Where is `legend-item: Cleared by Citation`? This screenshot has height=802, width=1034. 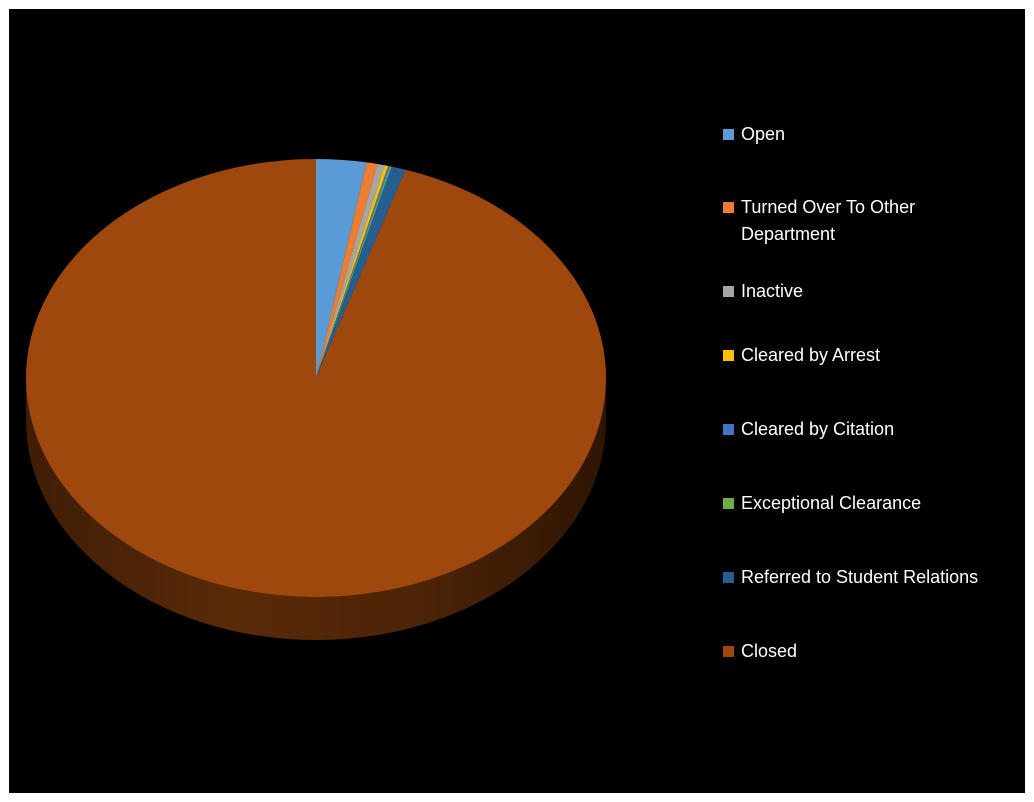
legend-item: Cleared by Citation is located at coordinates (873, 429).